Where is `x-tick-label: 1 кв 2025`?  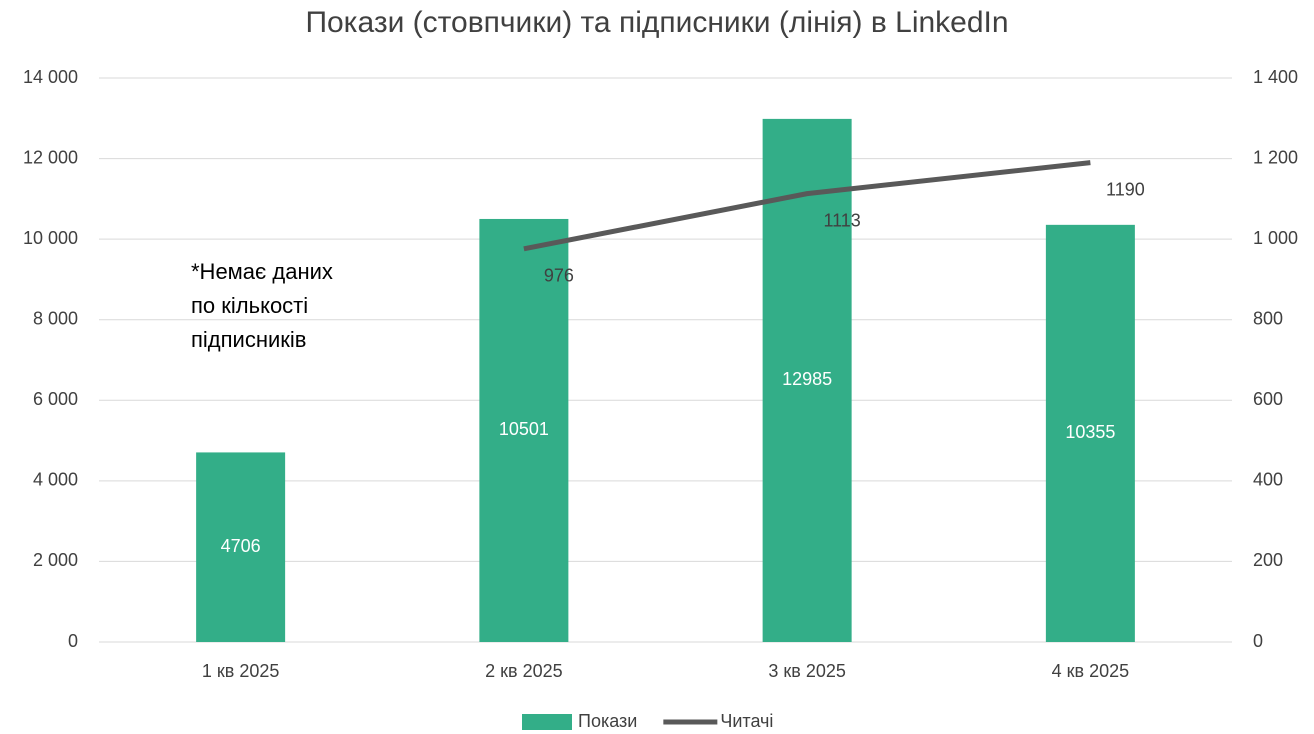 x-tick-label: 1 кв 2025 is located at coordinates (241, 671).